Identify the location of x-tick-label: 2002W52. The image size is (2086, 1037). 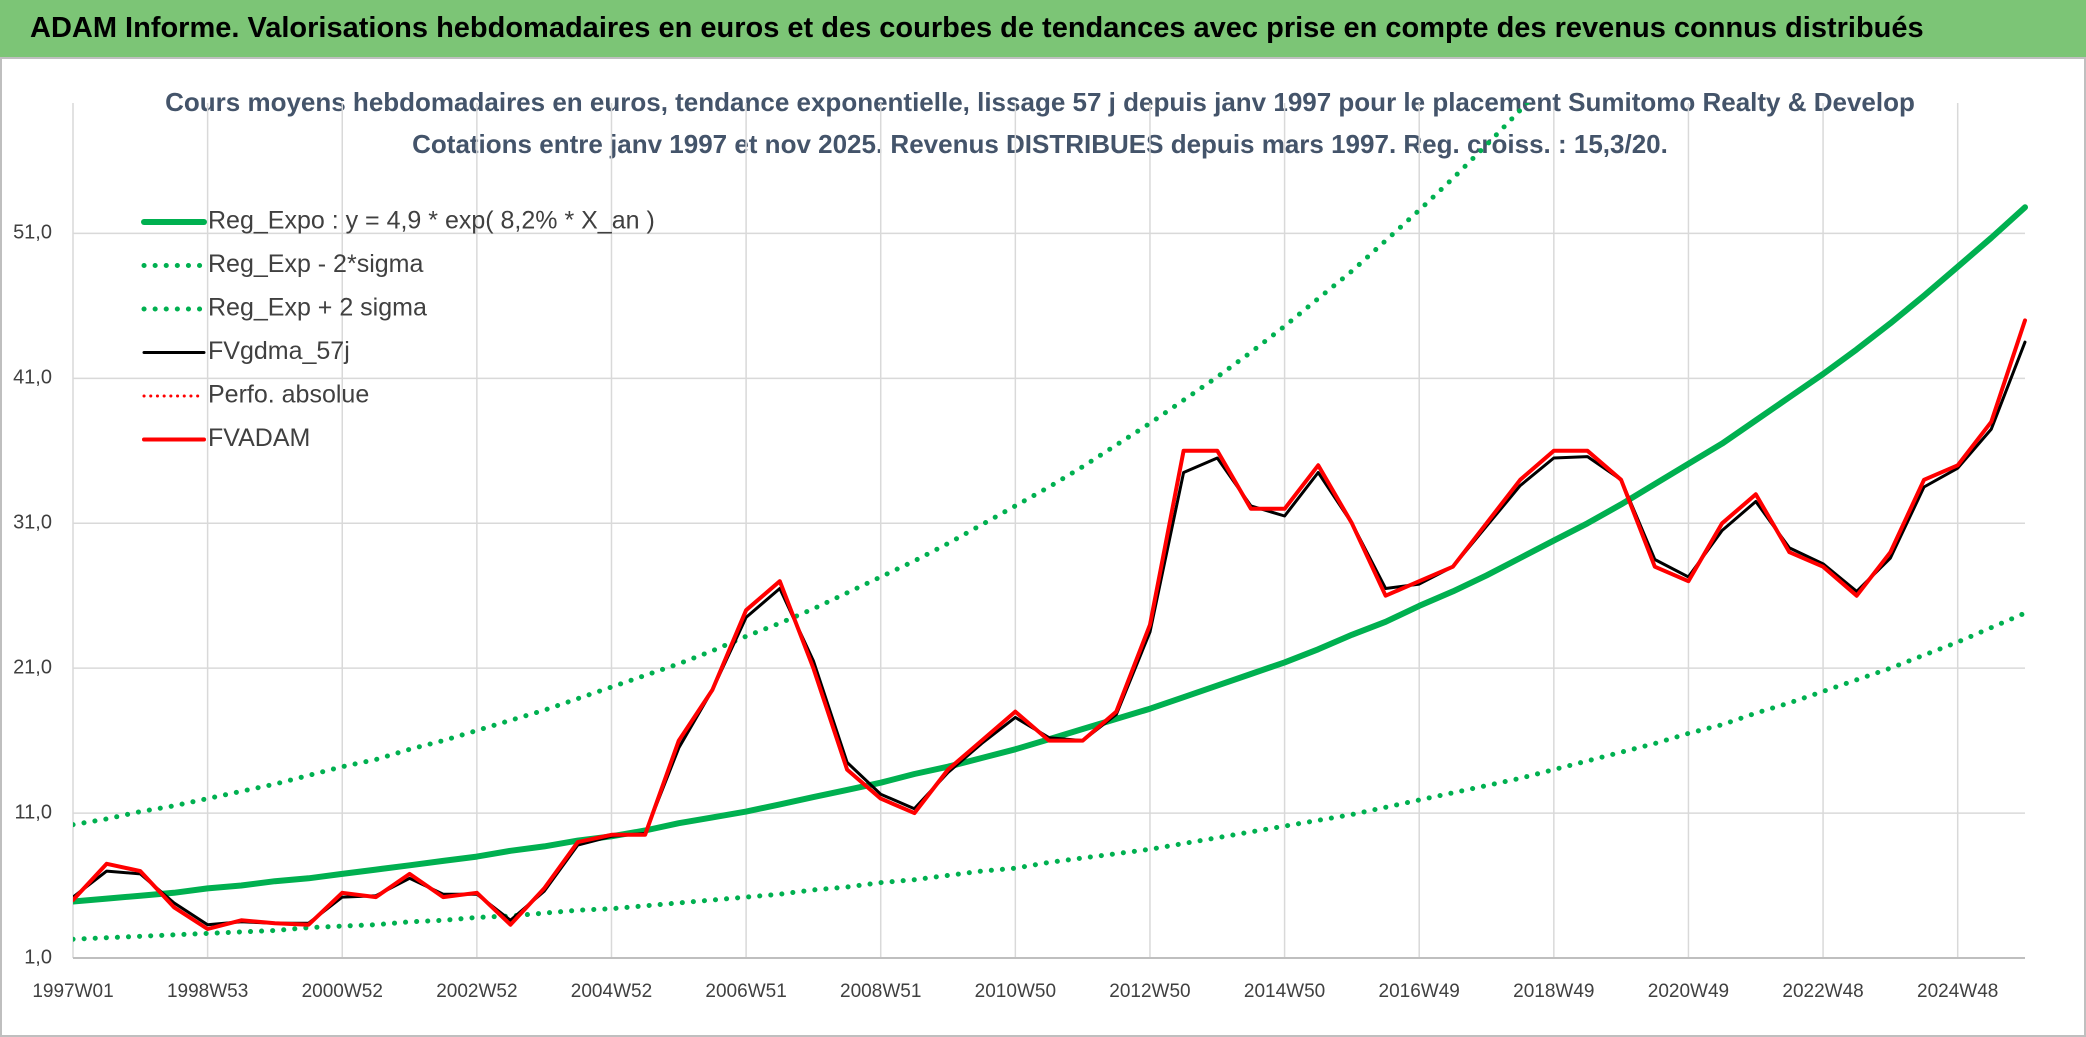
(476, 991).